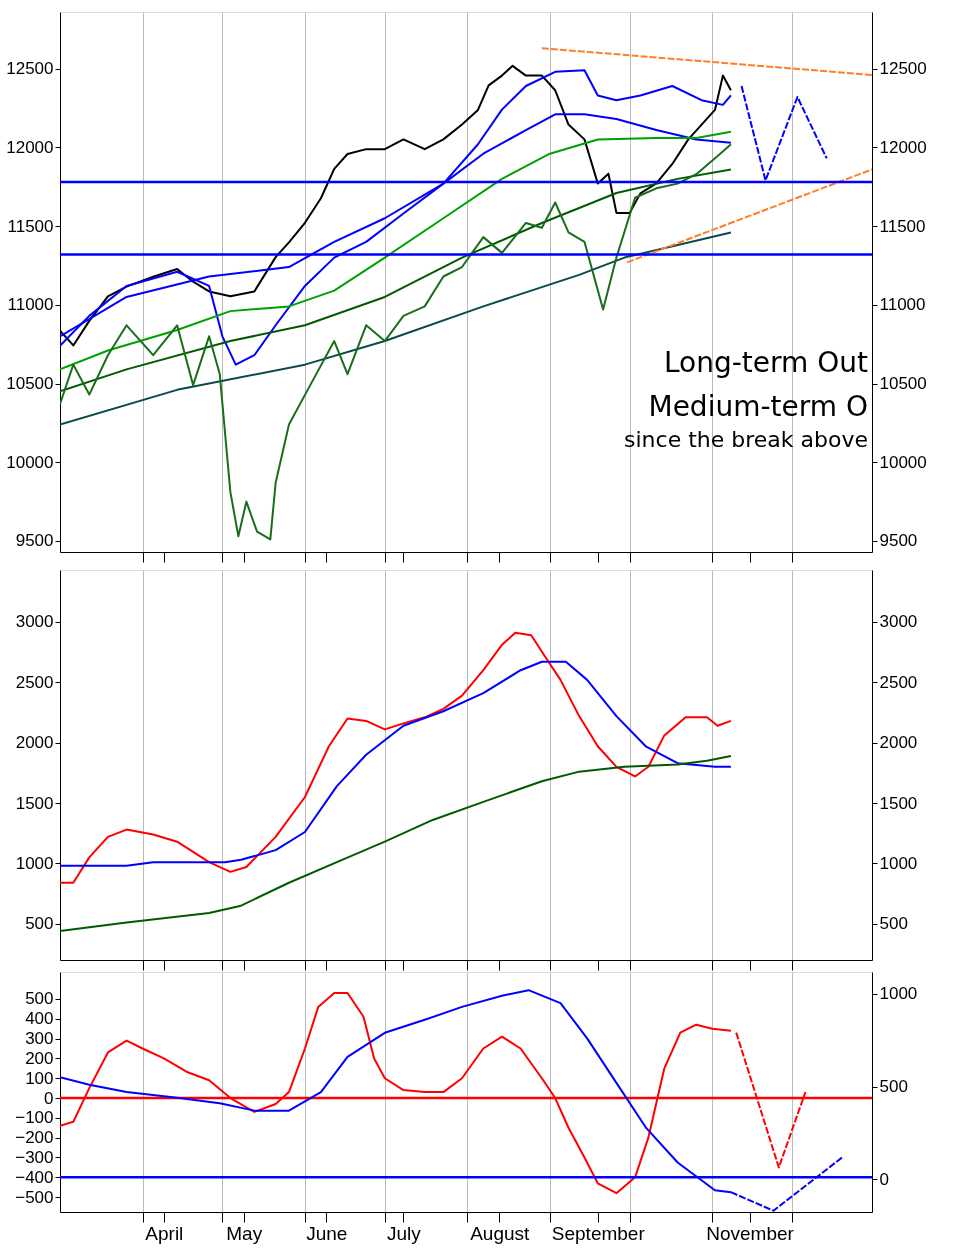  I want to click on y2-tick-label: 12000, so click(903, 147).